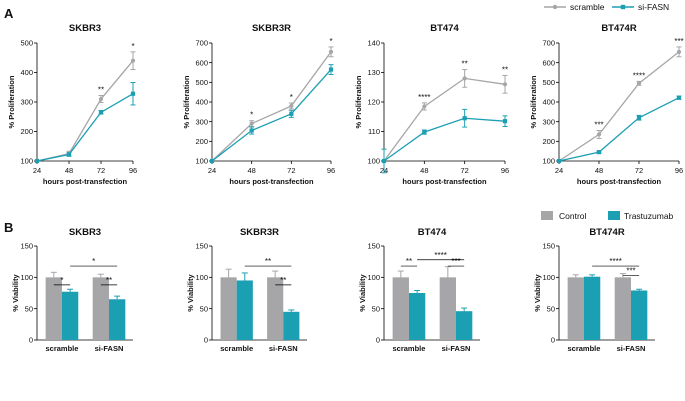  I want to click on chart-title: SKBR3R, so click(271, 28).